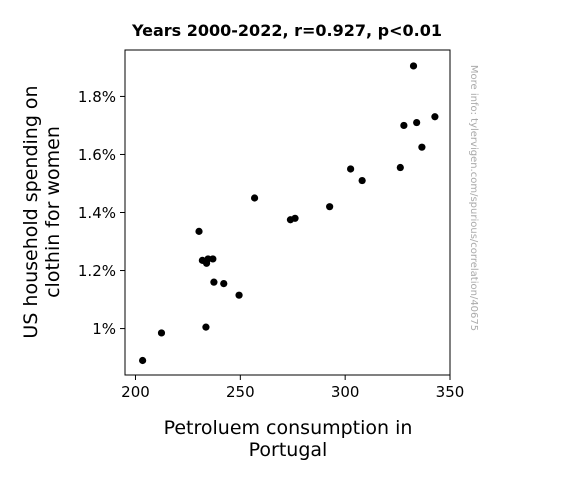  Describe the element at coordinates (288, 428) in the screenshot. I see `x-axis-label-line-1: Petroluem consumption in` at that location.